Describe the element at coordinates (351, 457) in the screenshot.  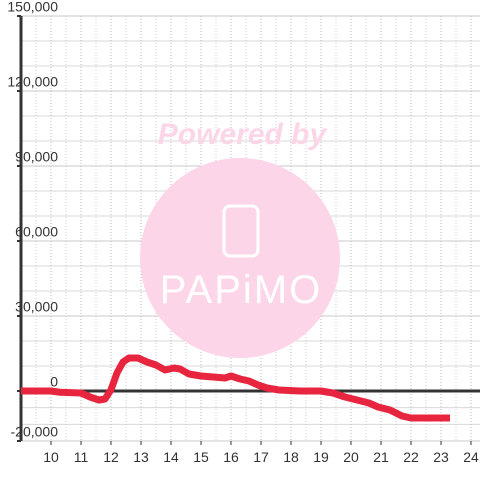
I see `x-tick-label: 20` at that location.